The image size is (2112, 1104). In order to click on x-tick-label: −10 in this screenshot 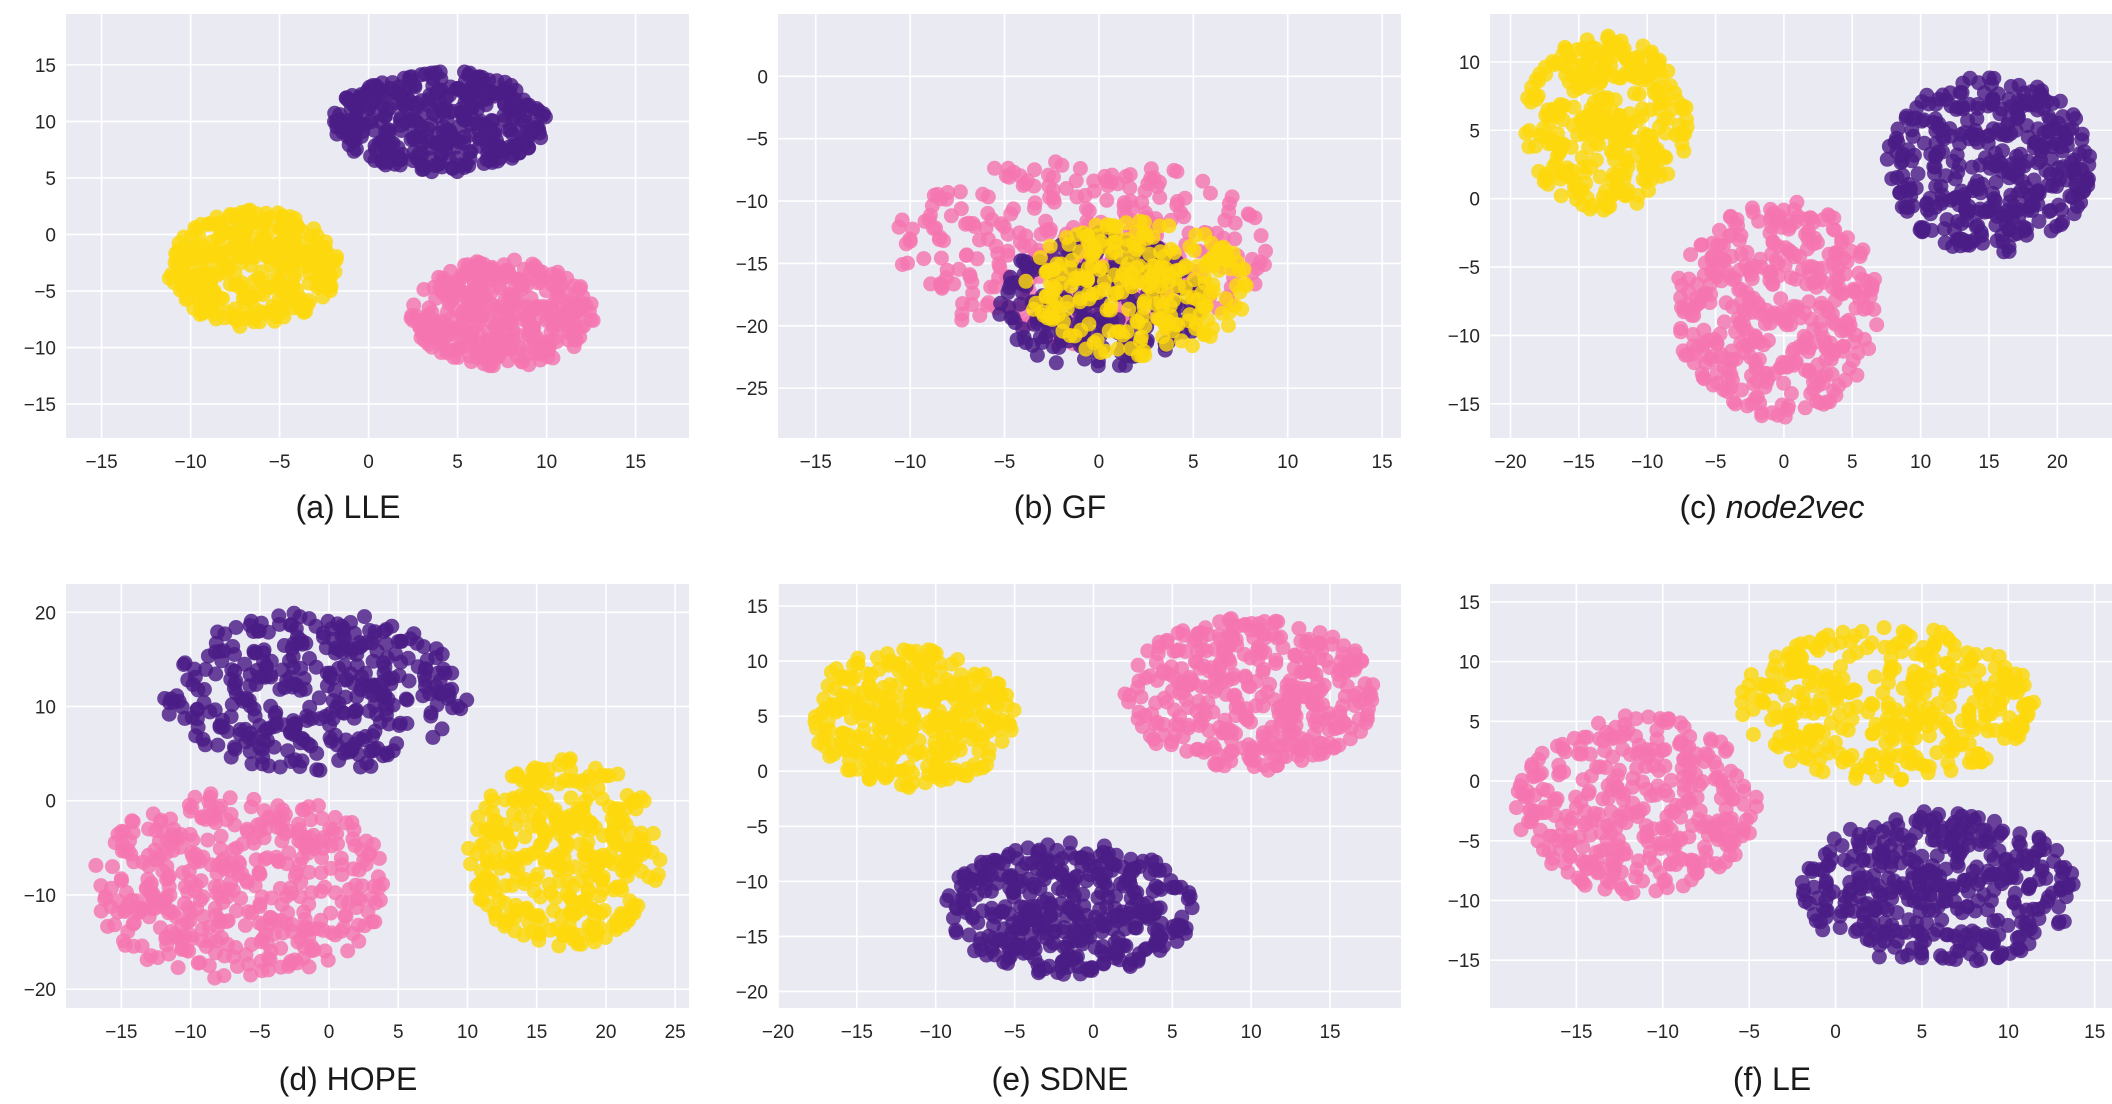, I will do `click(190, 1032)`.